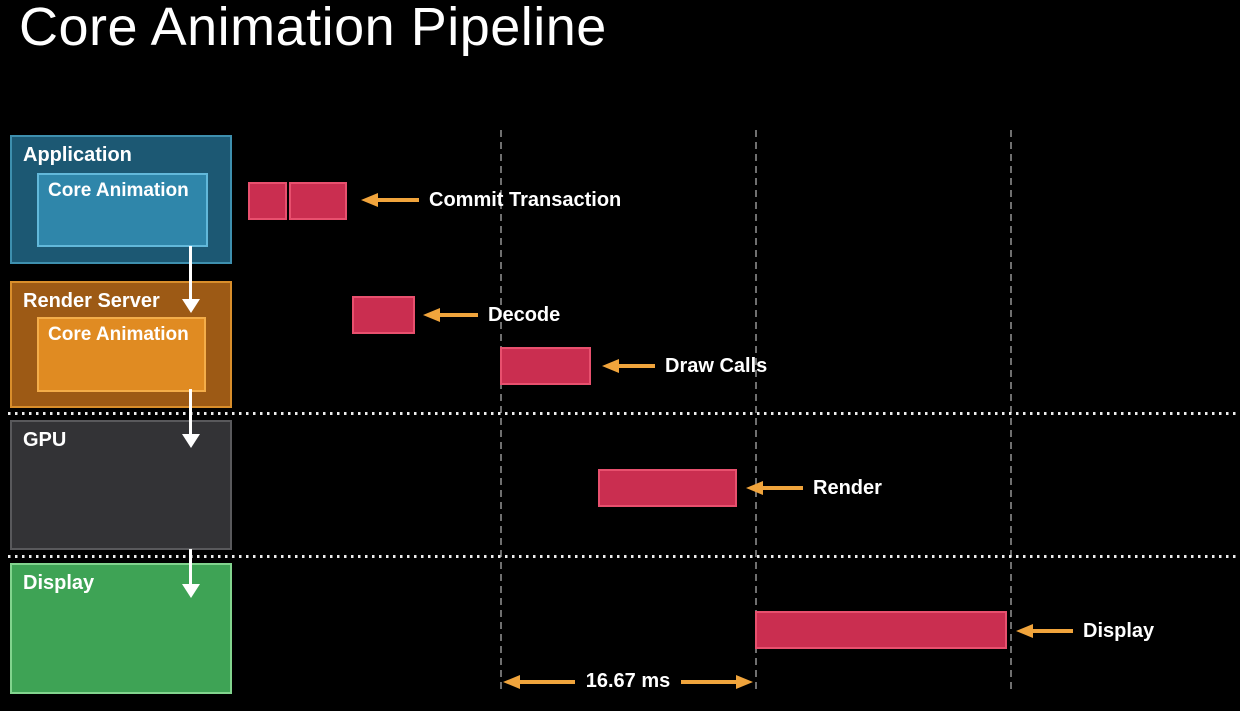 Image resolution: width=1240 pixels, height=711 pixels. What do you see at coordinates (667, 488) in the screenshot?
I see `timeline-bar-render` at bounding box center [667, 488].